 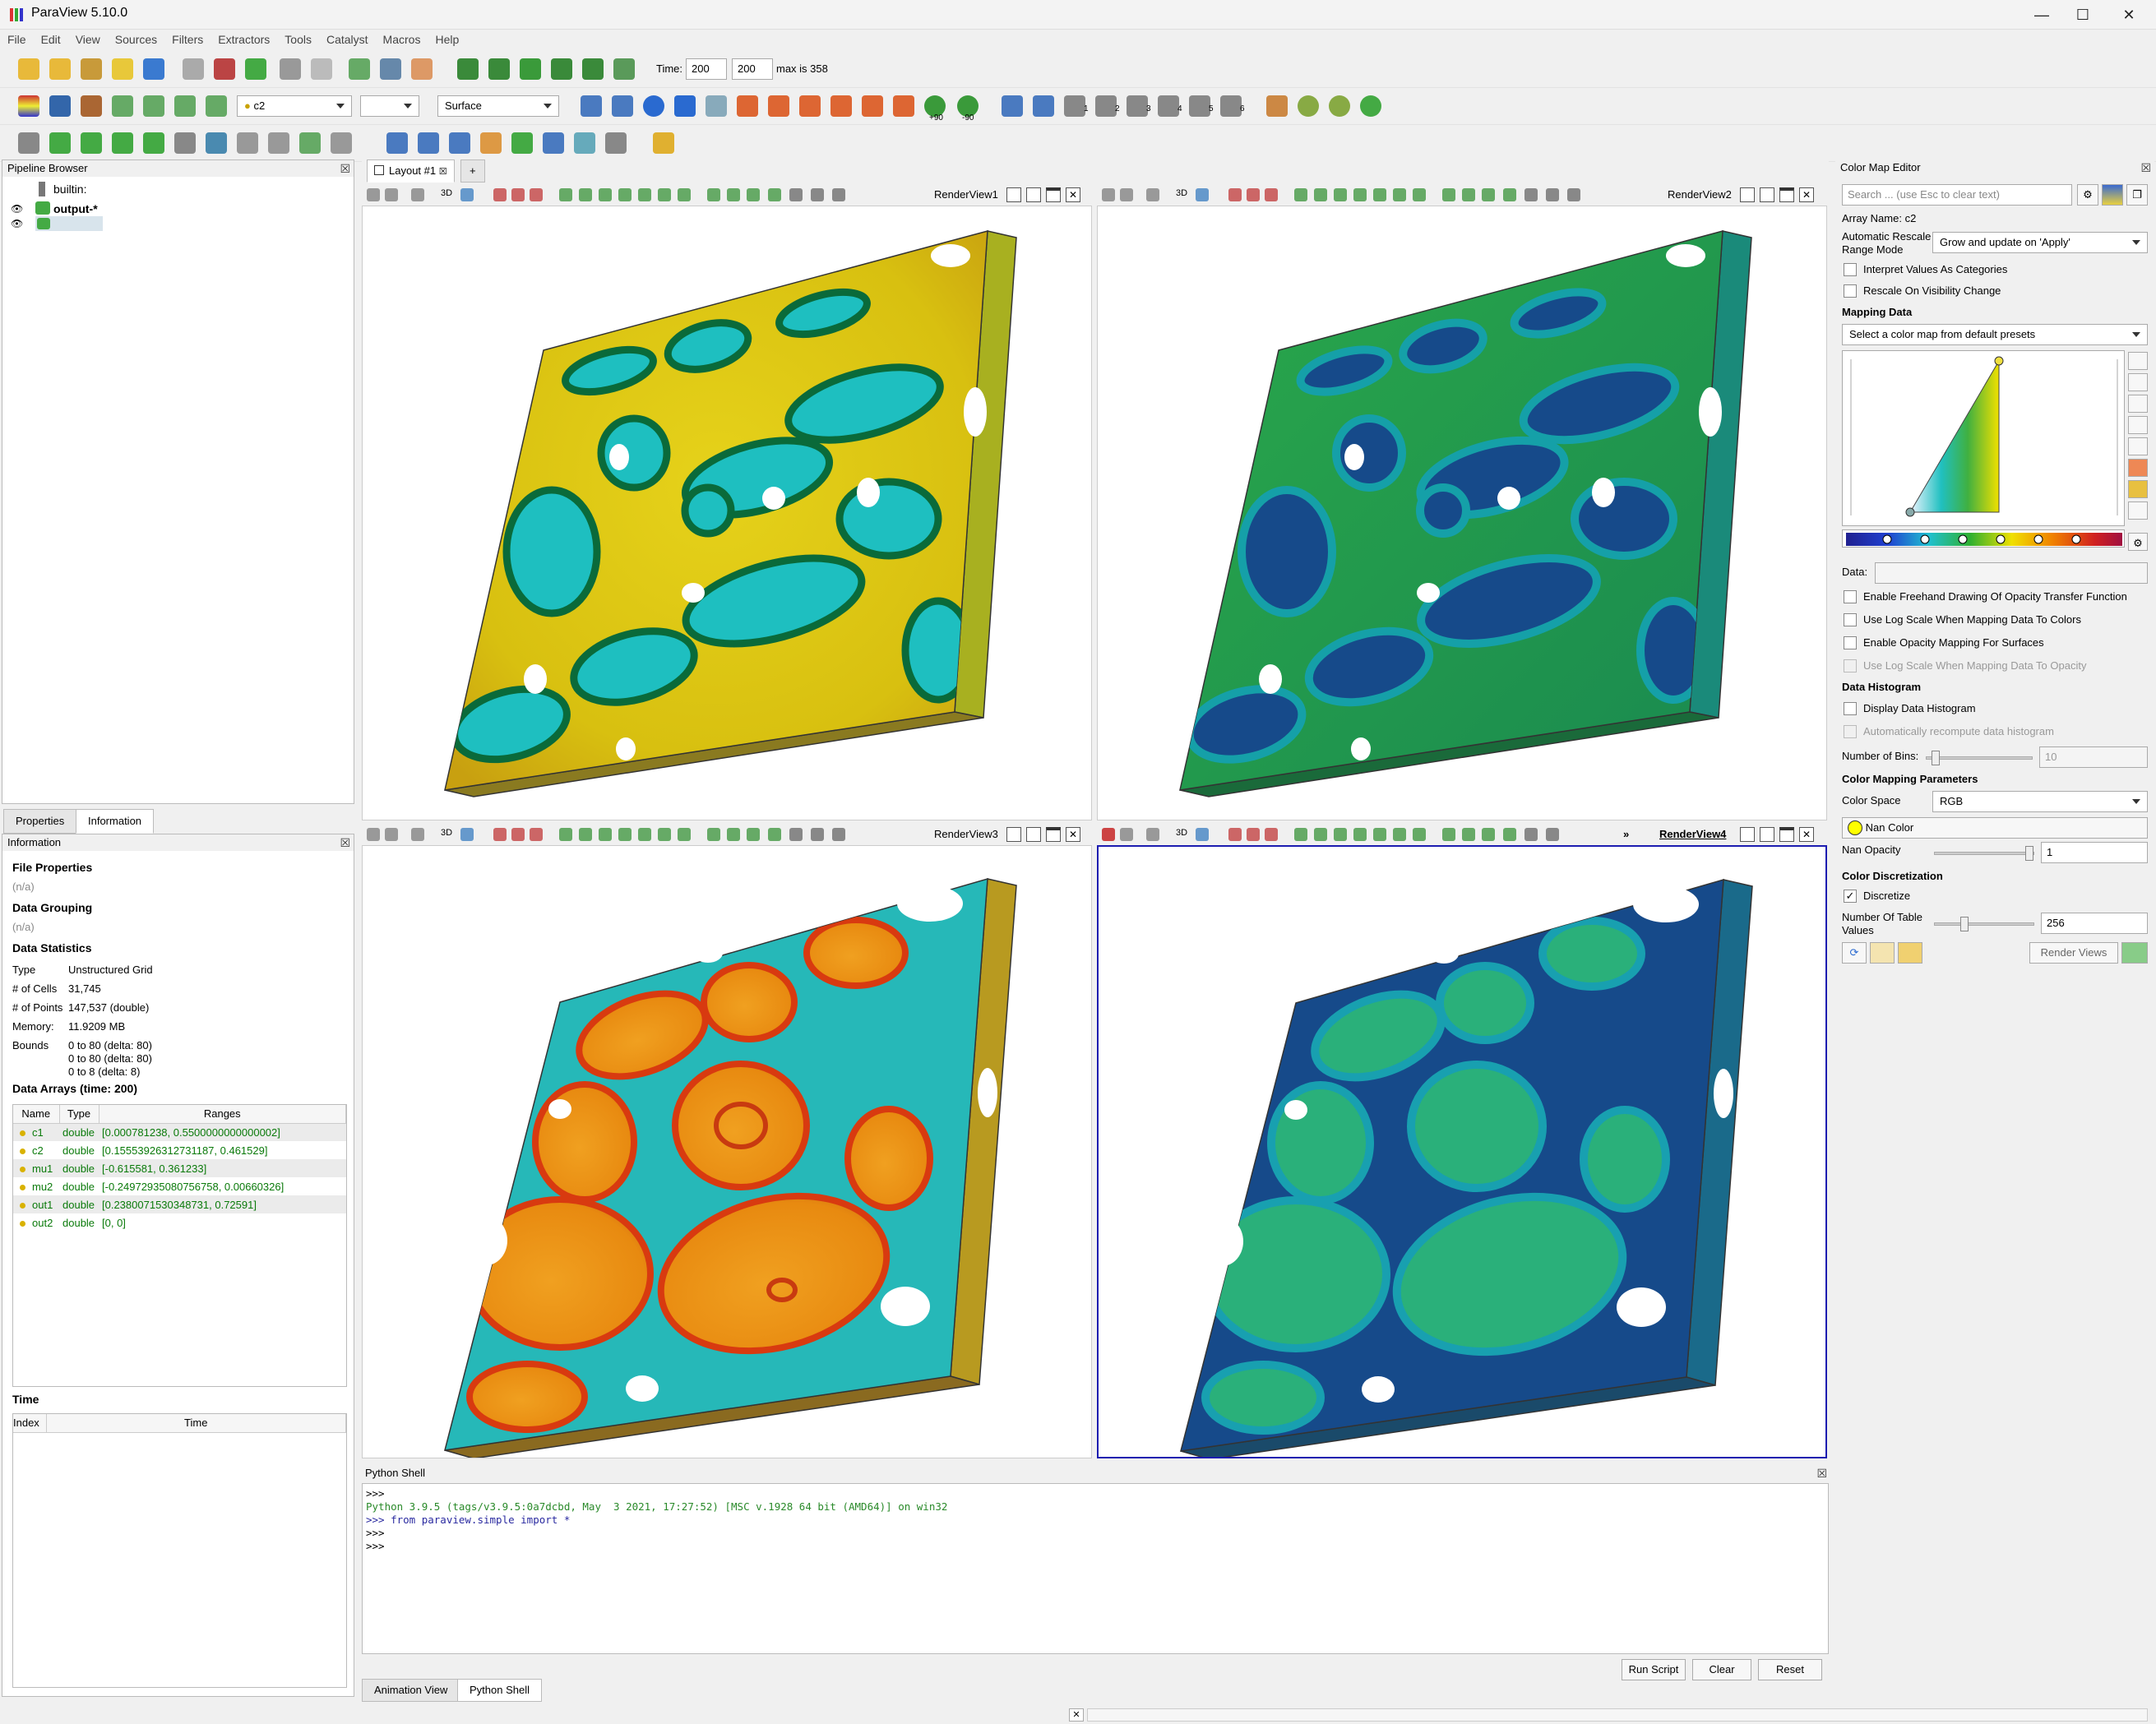 What do you see at coordinates (1925, 539) in the screenshot?
I see `color-control-point` at bounding box center [1925, 539].